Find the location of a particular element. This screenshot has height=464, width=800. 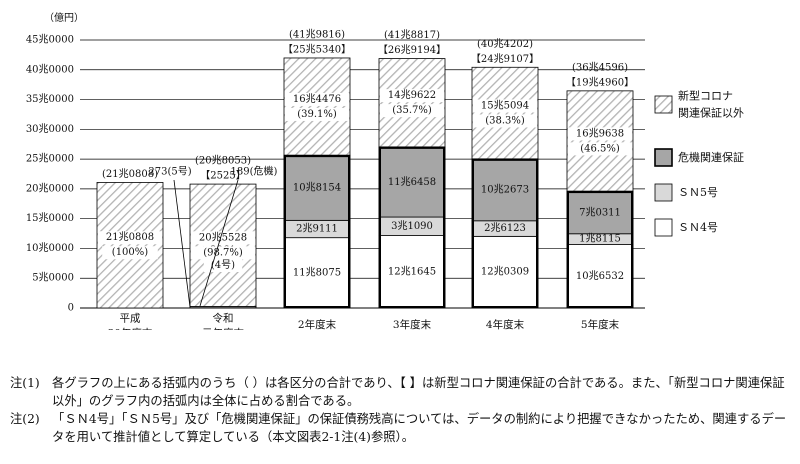

y-tick-label: 0 is located at coordinates (71, 308).